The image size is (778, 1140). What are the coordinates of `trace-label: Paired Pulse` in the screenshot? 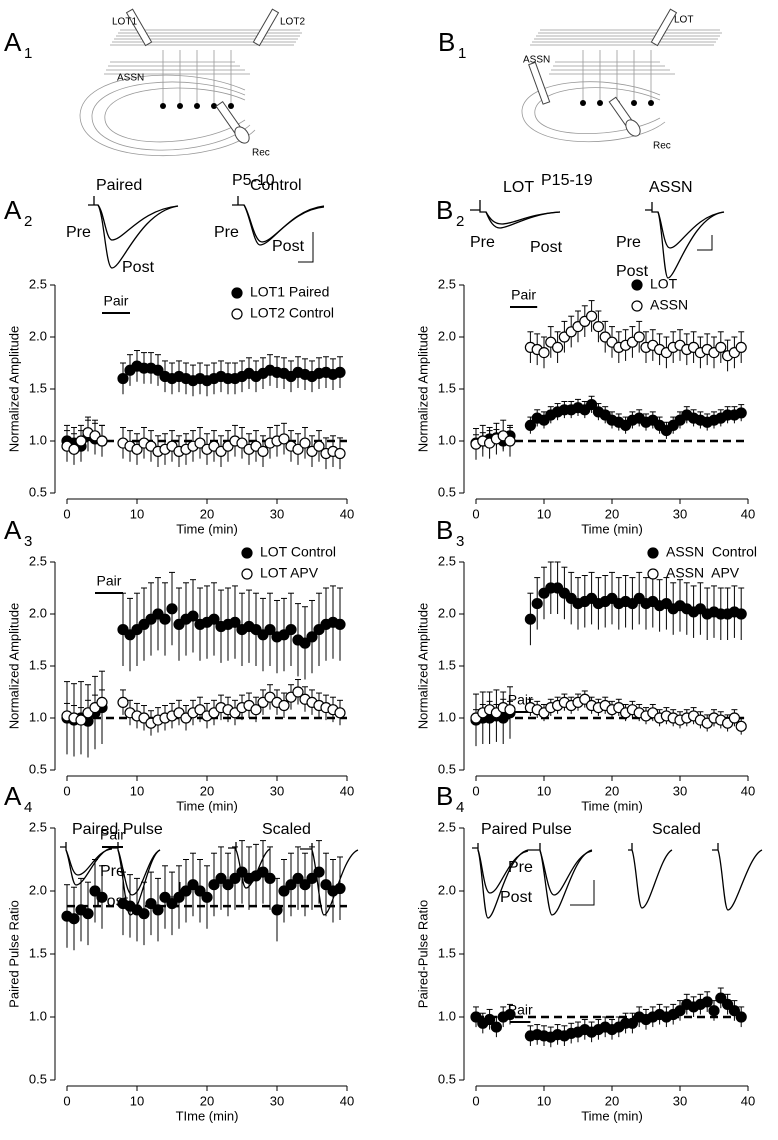 It's located at (117, 829).